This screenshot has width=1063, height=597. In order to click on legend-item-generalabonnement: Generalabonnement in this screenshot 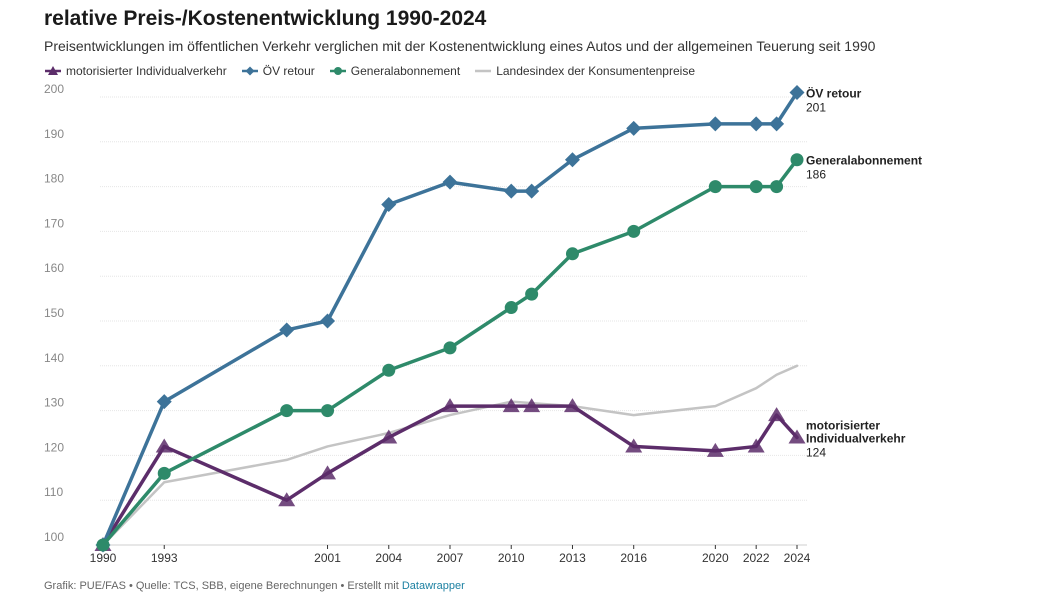, I will do `click(394, 71)`.